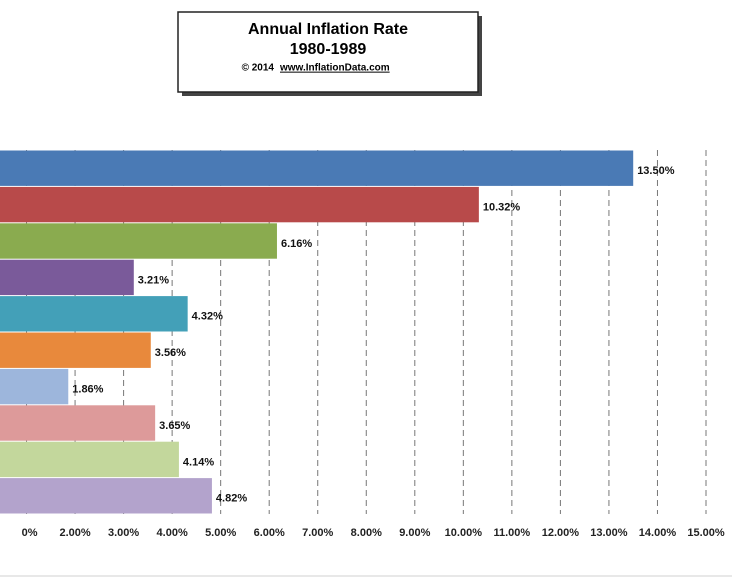 The height and width of the screenshot is (586, 732). Describe the element at coordinates (87, 390) in the screenshot. I see `value-label: 1.86%` at that location.